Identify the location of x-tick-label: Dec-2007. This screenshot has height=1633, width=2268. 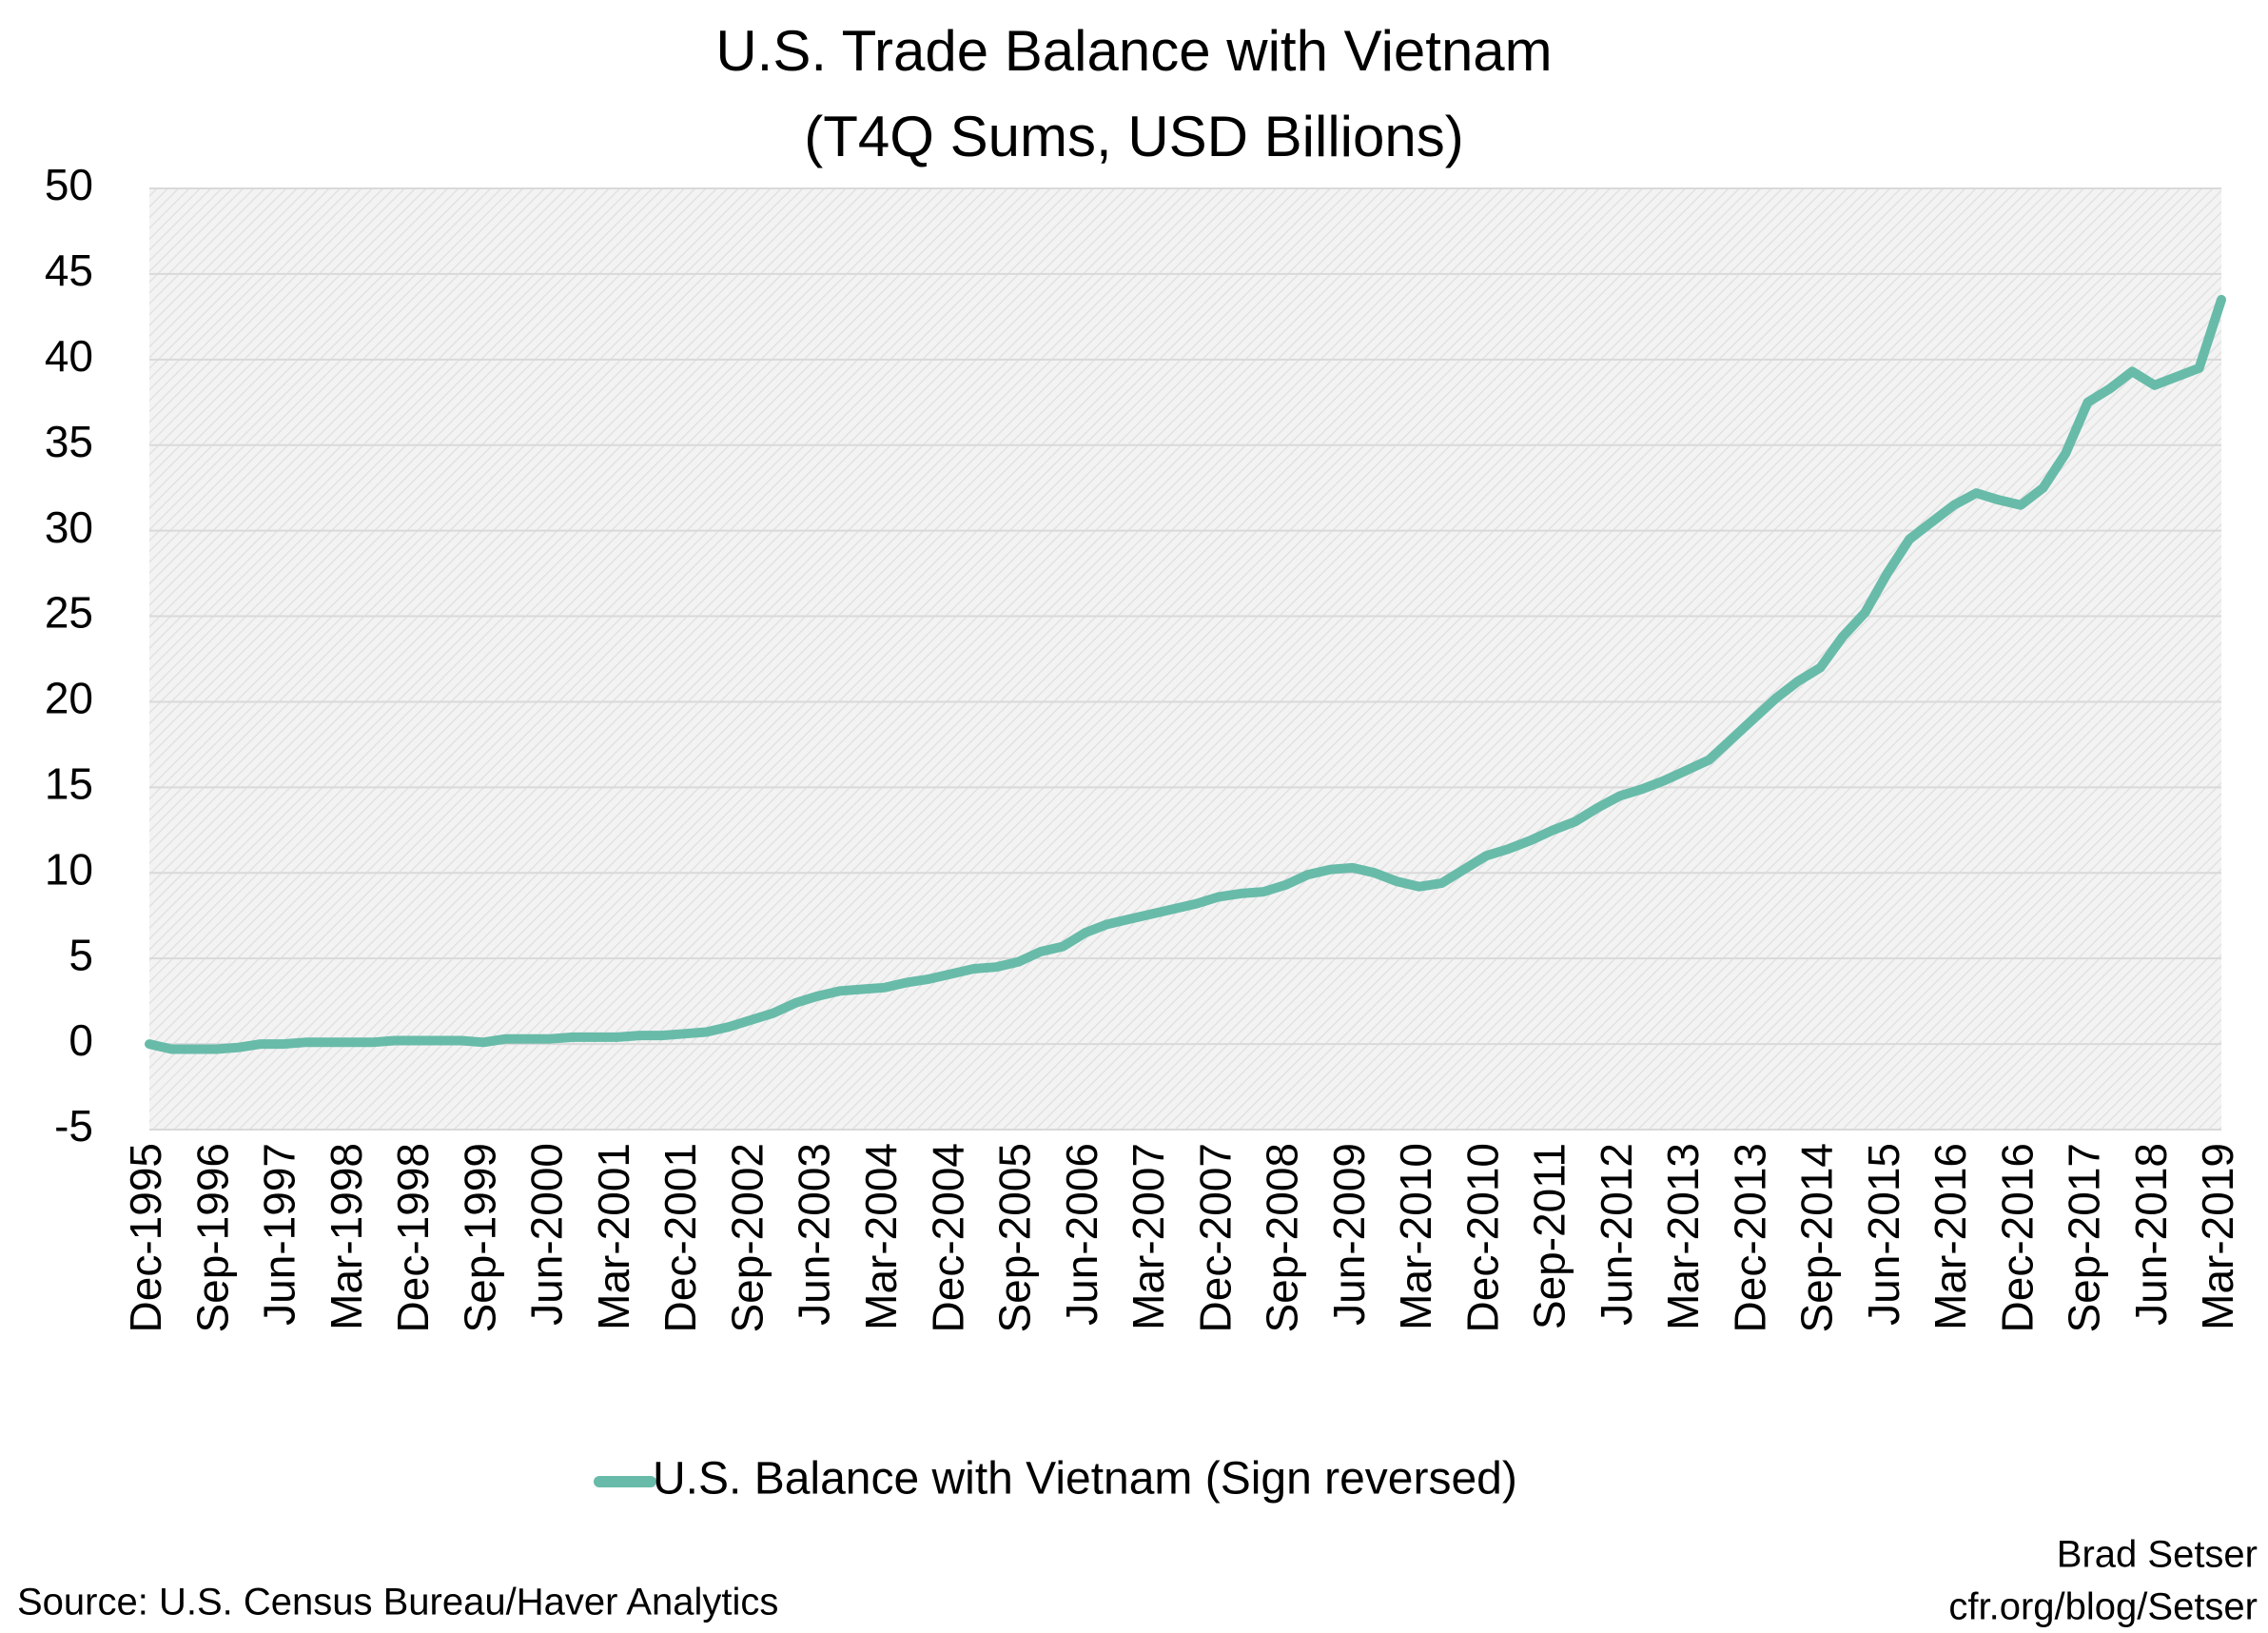
(1215, 1237).